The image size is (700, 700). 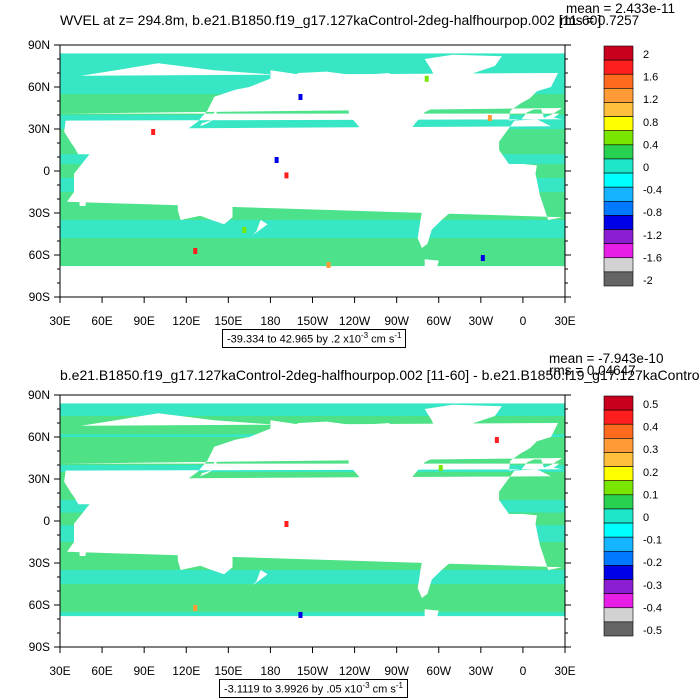 What do you see at coordinates (650, 123) in the screenshot?
I see `colorbar-label: 0.8` at bounding box center [650, 123].